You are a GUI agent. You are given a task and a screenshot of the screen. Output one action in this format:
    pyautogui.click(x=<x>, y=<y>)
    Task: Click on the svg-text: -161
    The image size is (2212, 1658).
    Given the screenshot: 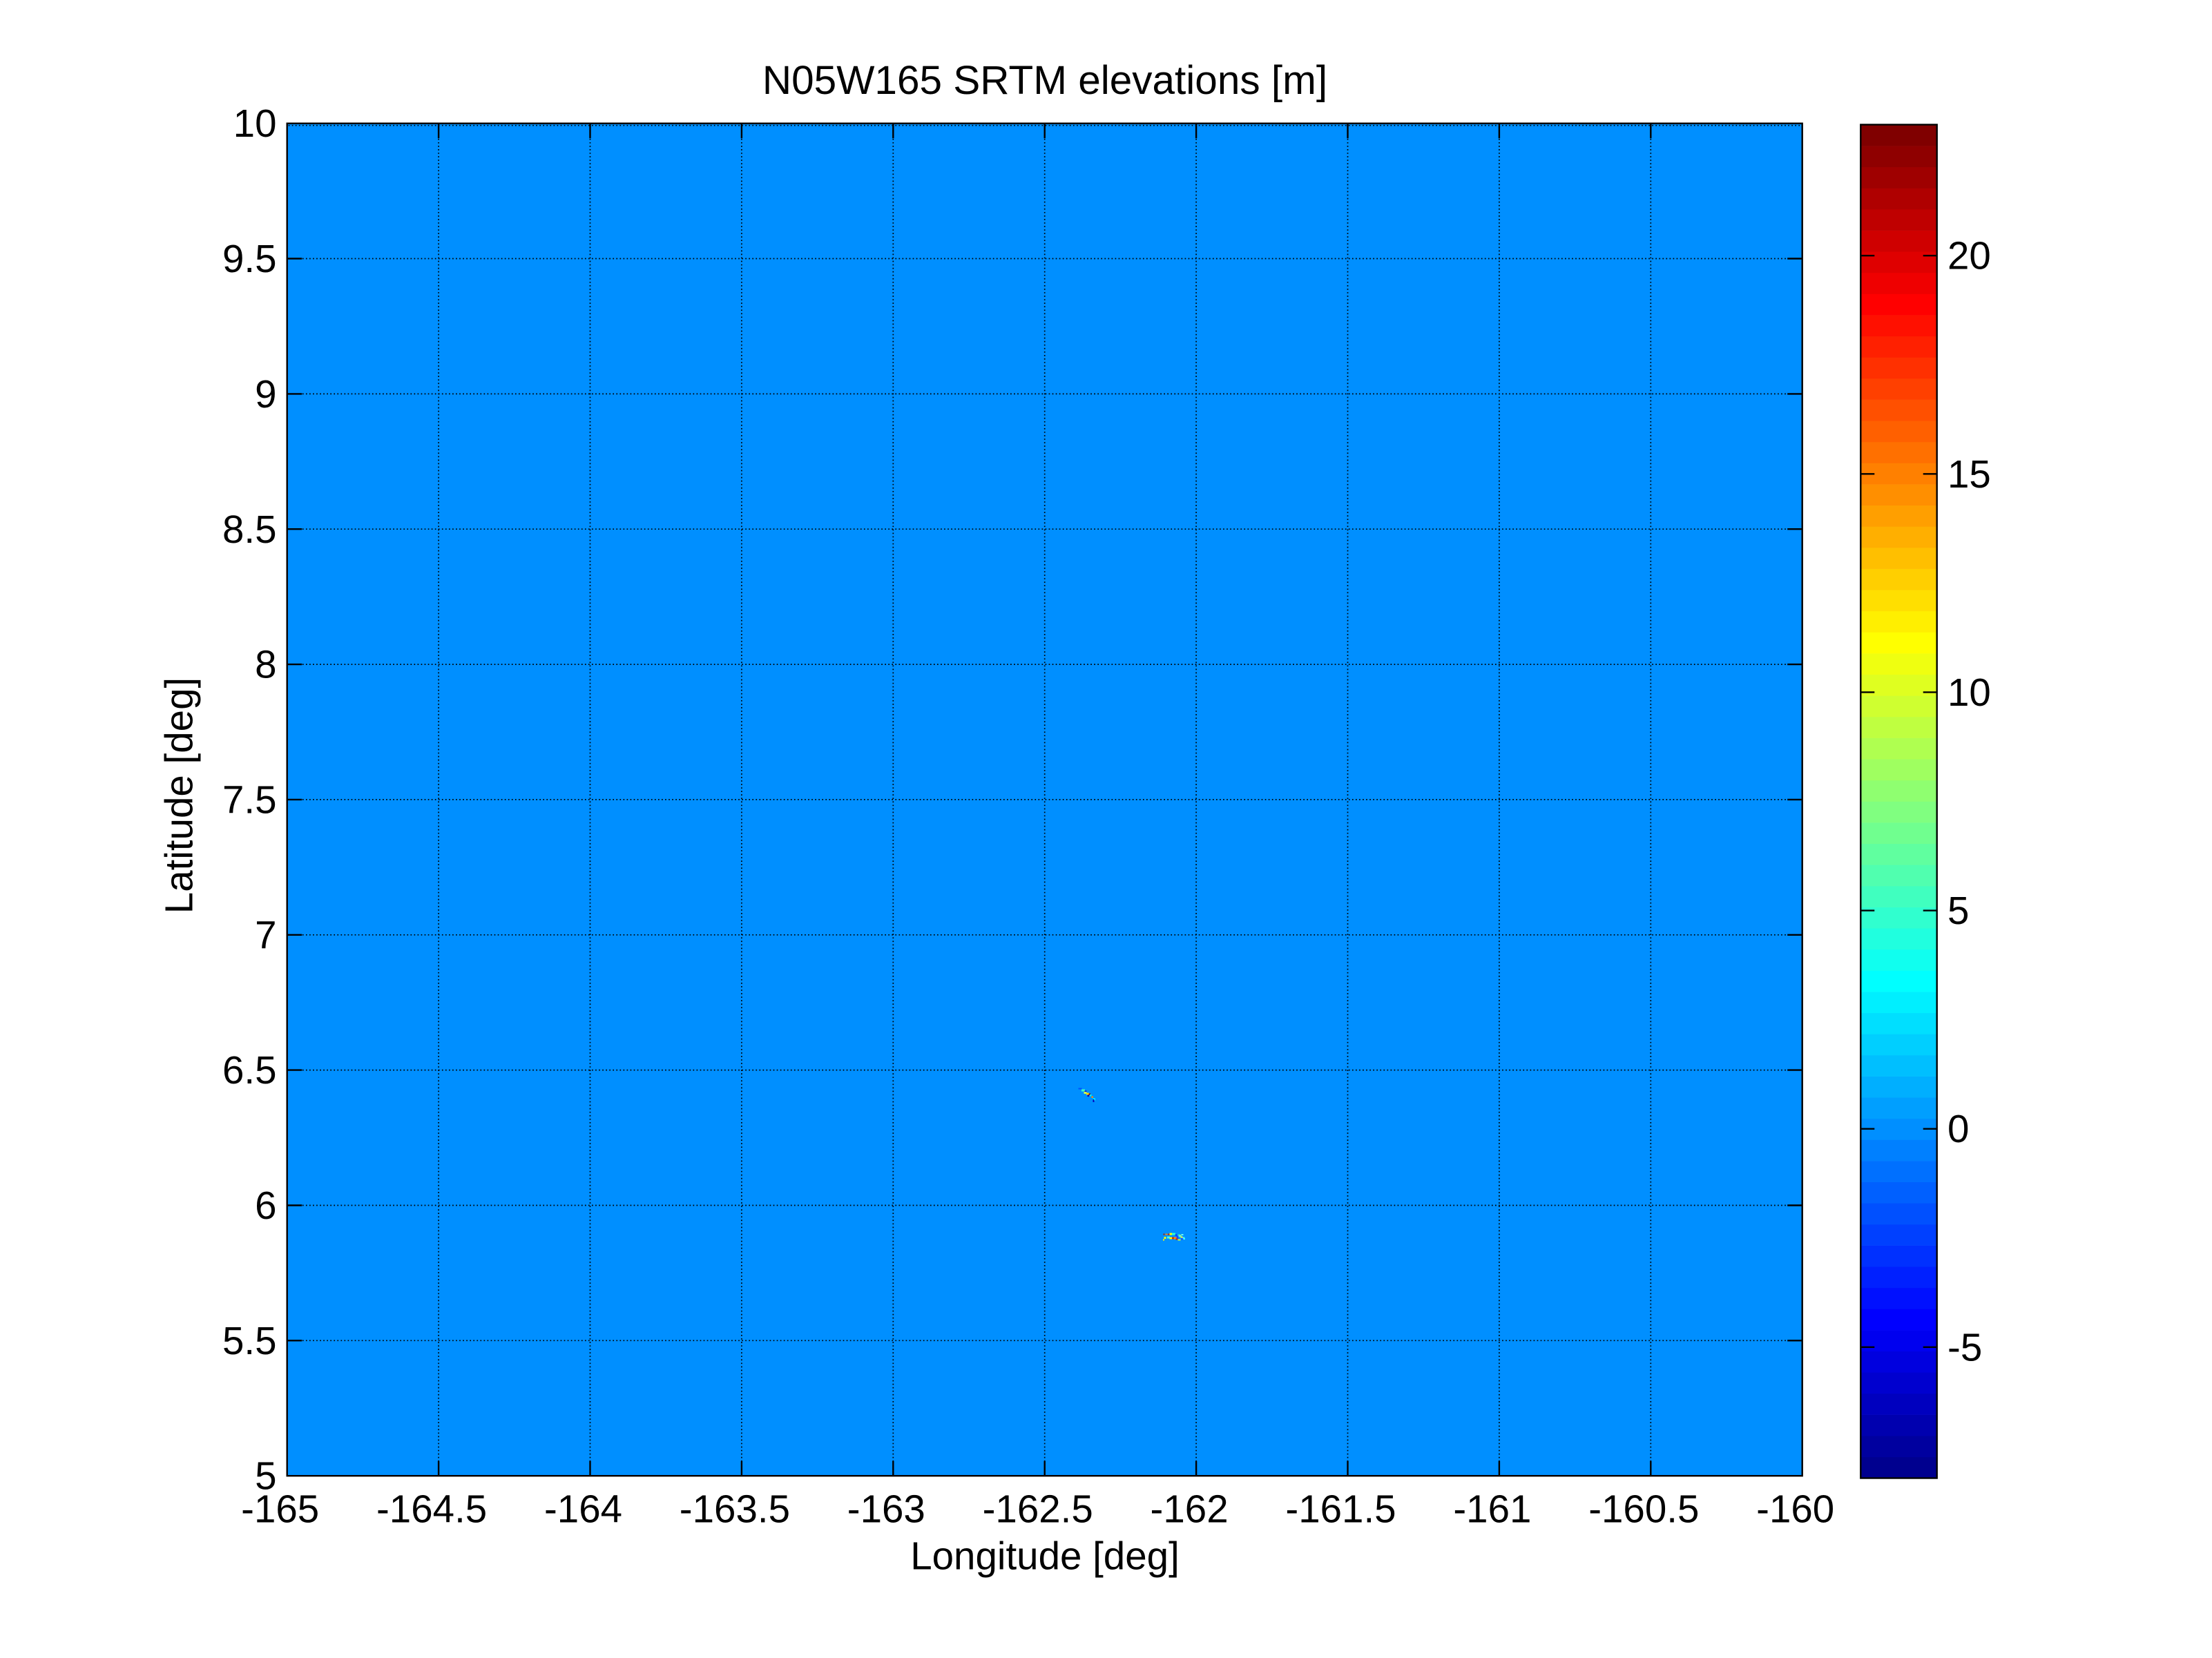 What is the action you would take?
    pyautogui.click(x=1492, y=1509)
    